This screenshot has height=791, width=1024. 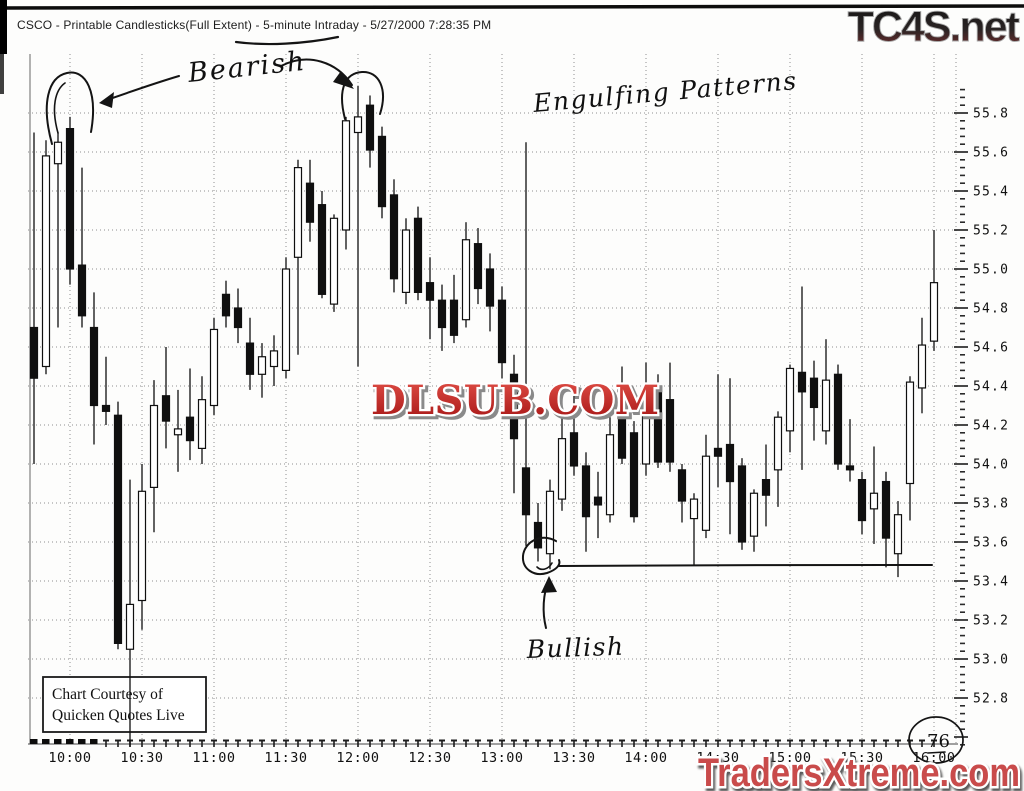 I want to click on y-axis-label: 53.6, so click(x=991, y=543).